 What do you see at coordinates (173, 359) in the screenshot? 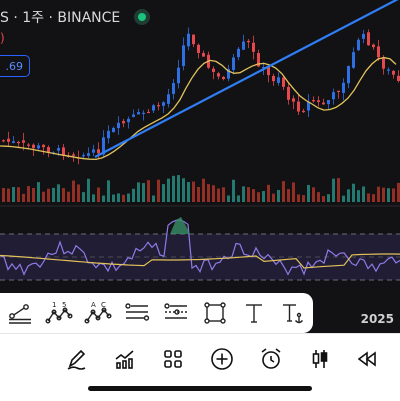
I see `layouts-button` at bounding box center [173, 359].